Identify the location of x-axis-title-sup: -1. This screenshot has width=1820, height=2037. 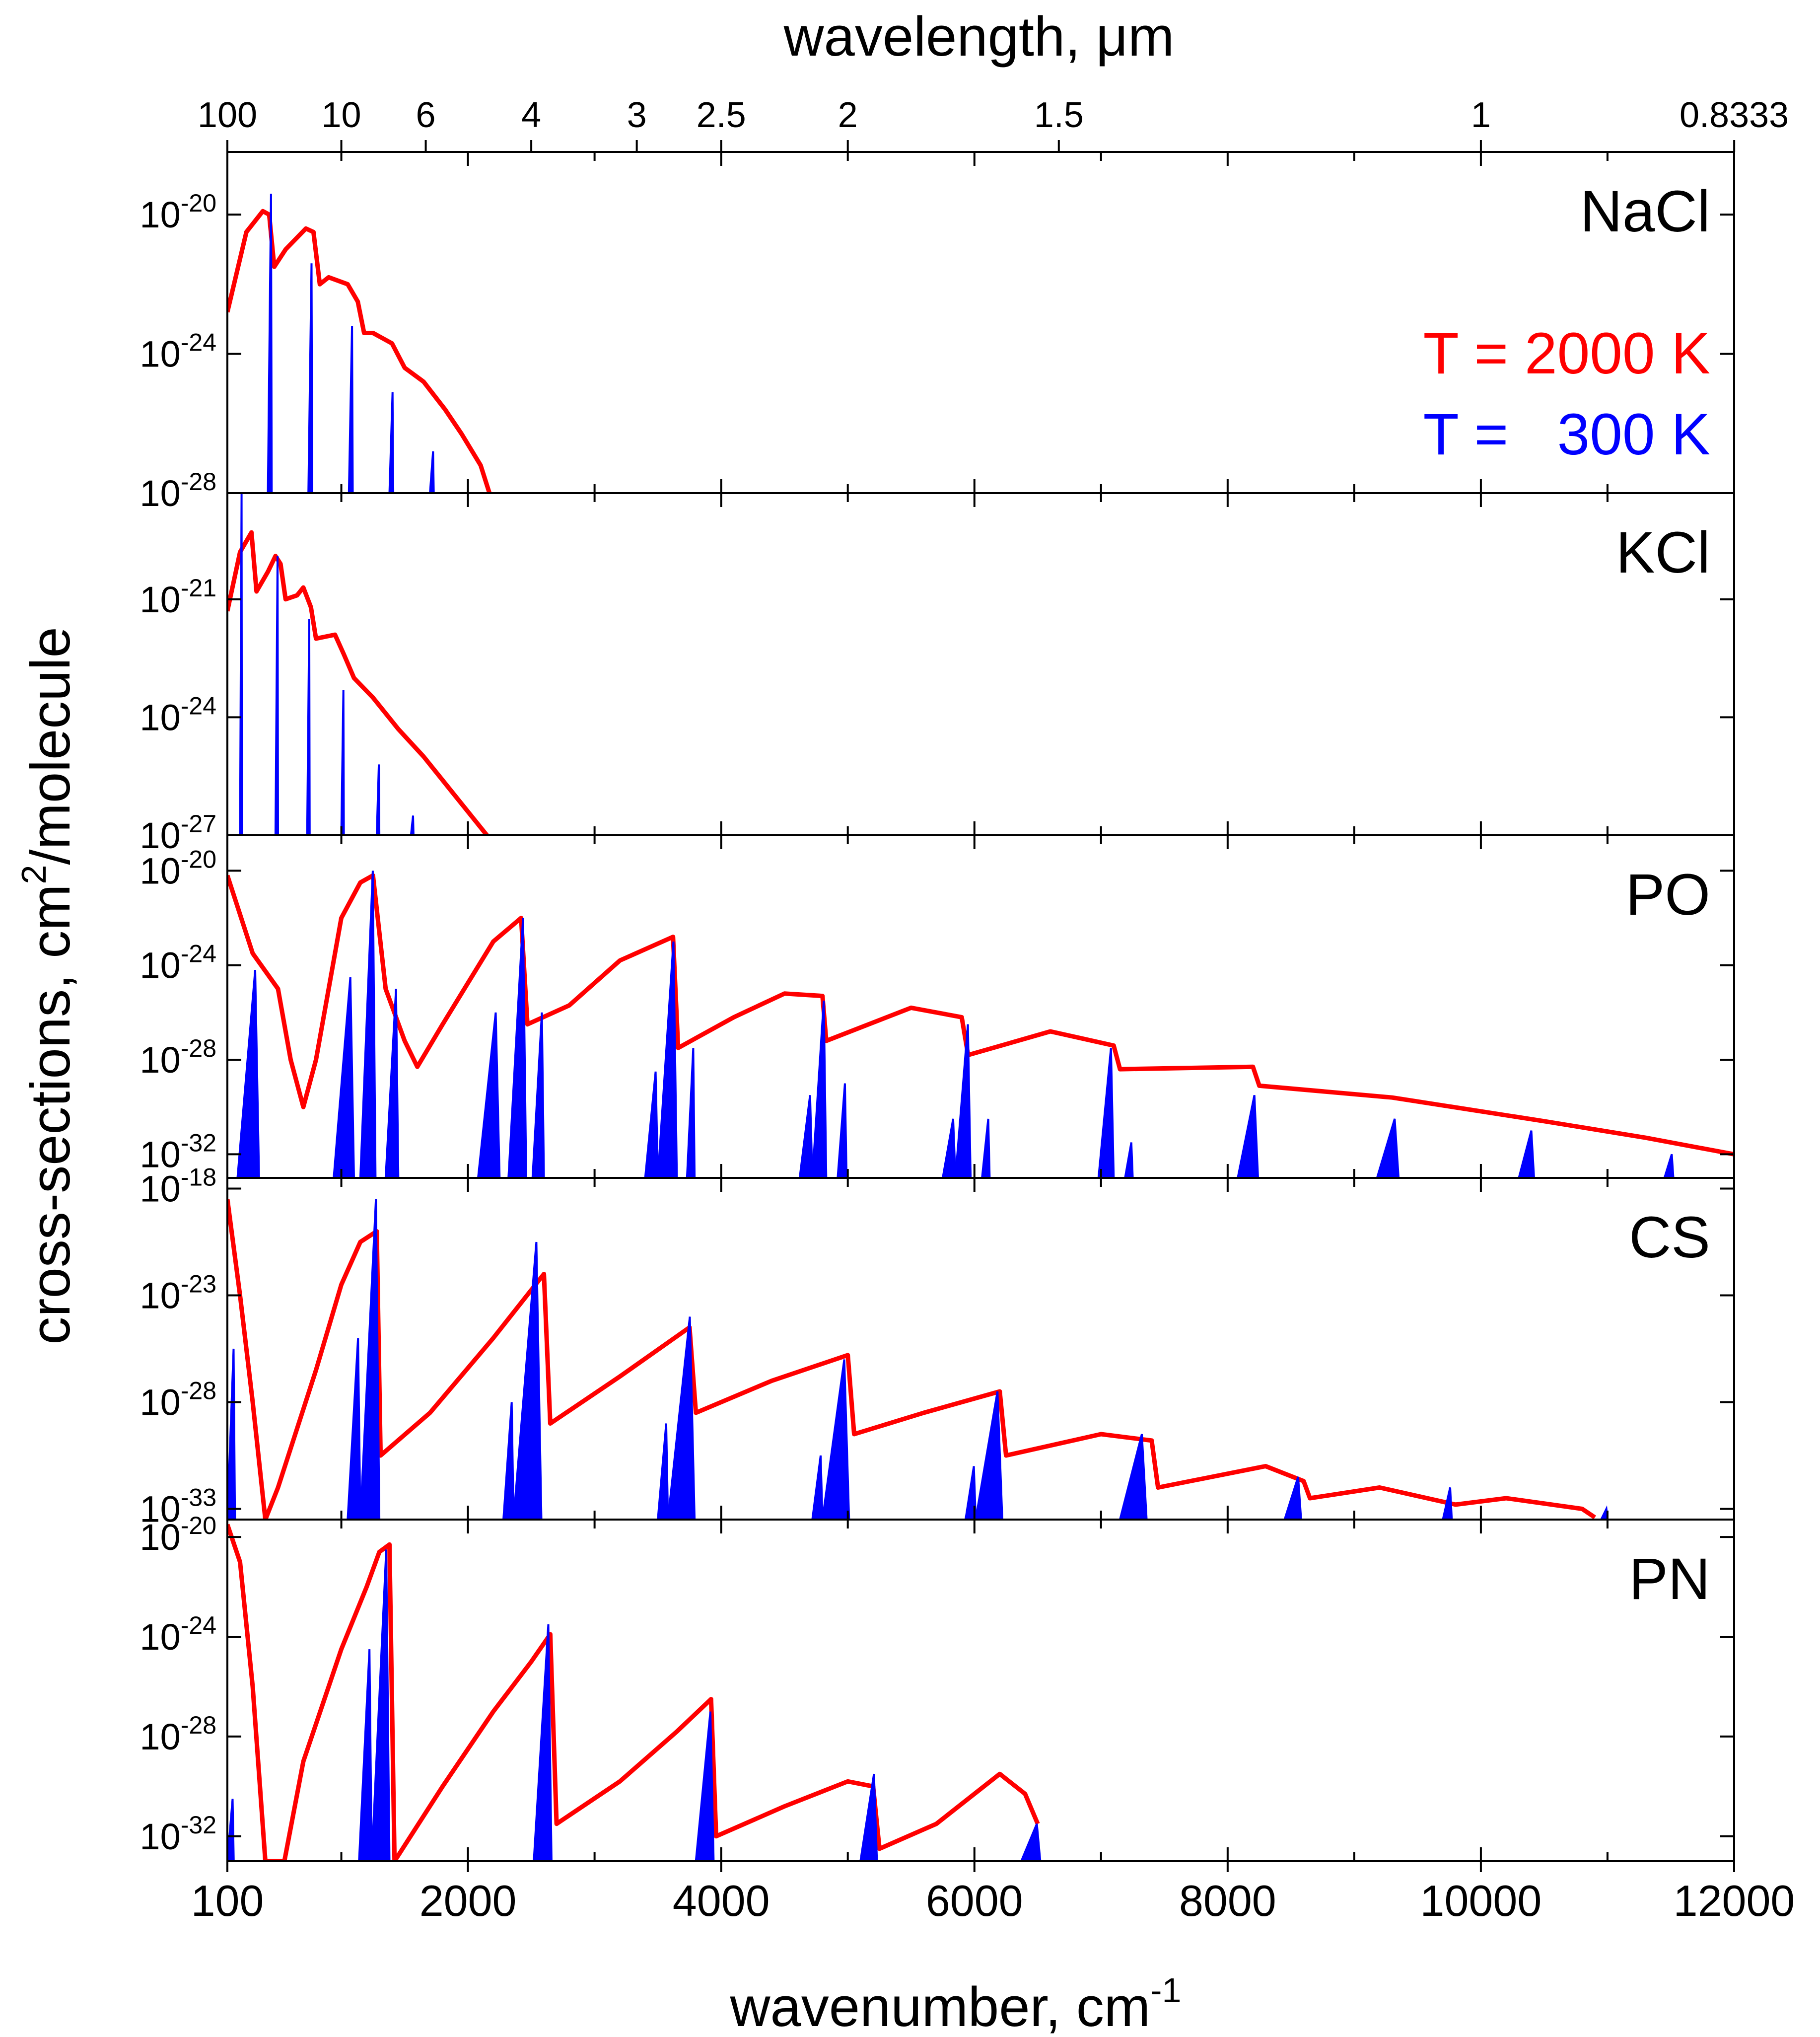
(1165, 1990).